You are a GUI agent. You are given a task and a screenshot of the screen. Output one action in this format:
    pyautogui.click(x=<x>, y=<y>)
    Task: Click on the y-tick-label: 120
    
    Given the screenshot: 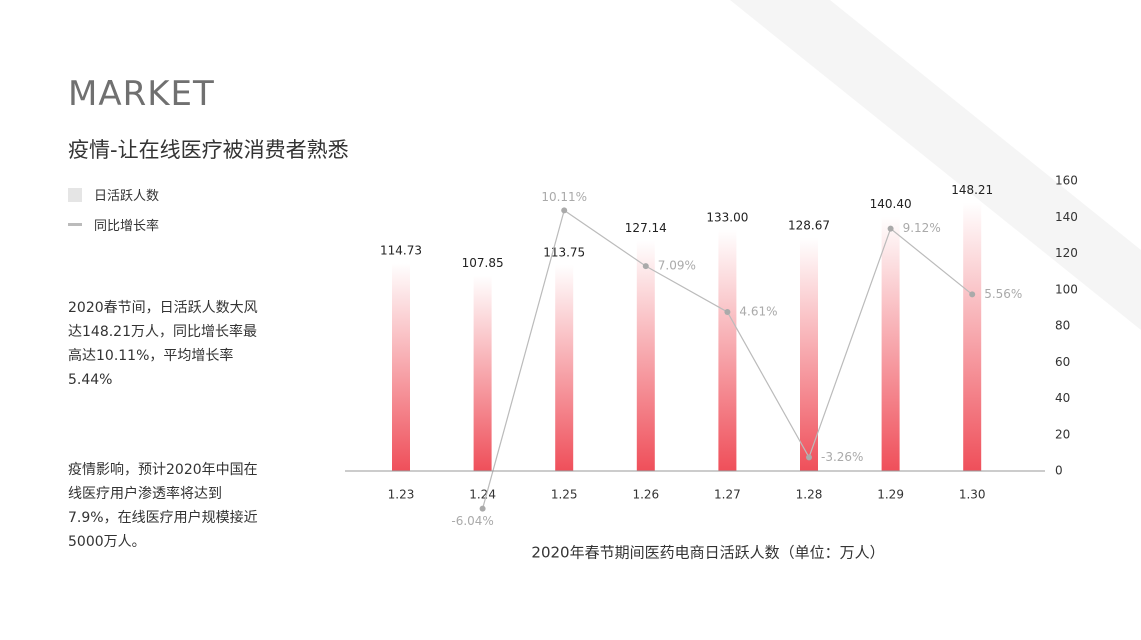 What is the action you would take?
    pyautogui.click(x=1066, y=253)
    